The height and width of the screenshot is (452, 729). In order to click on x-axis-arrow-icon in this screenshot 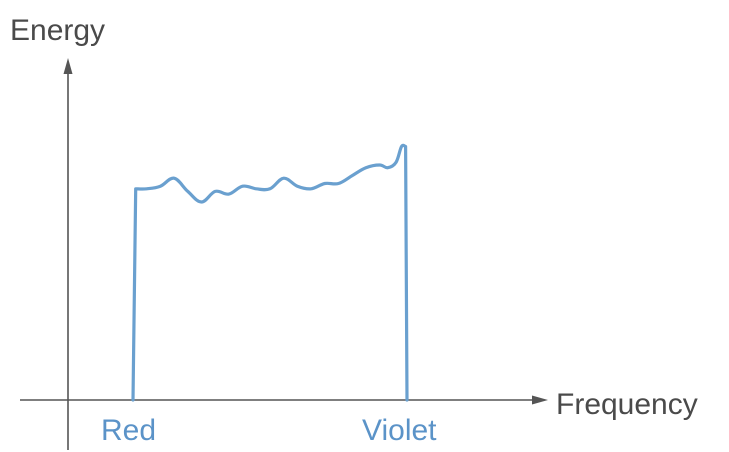, I will do `click(540, 400)`.